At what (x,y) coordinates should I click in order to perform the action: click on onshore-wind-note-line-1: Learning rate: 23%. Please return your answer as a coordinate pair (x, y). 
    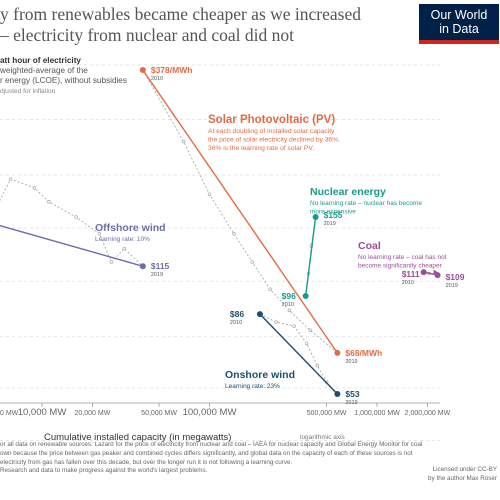
    Looking at the image, I should click on (252, 386).